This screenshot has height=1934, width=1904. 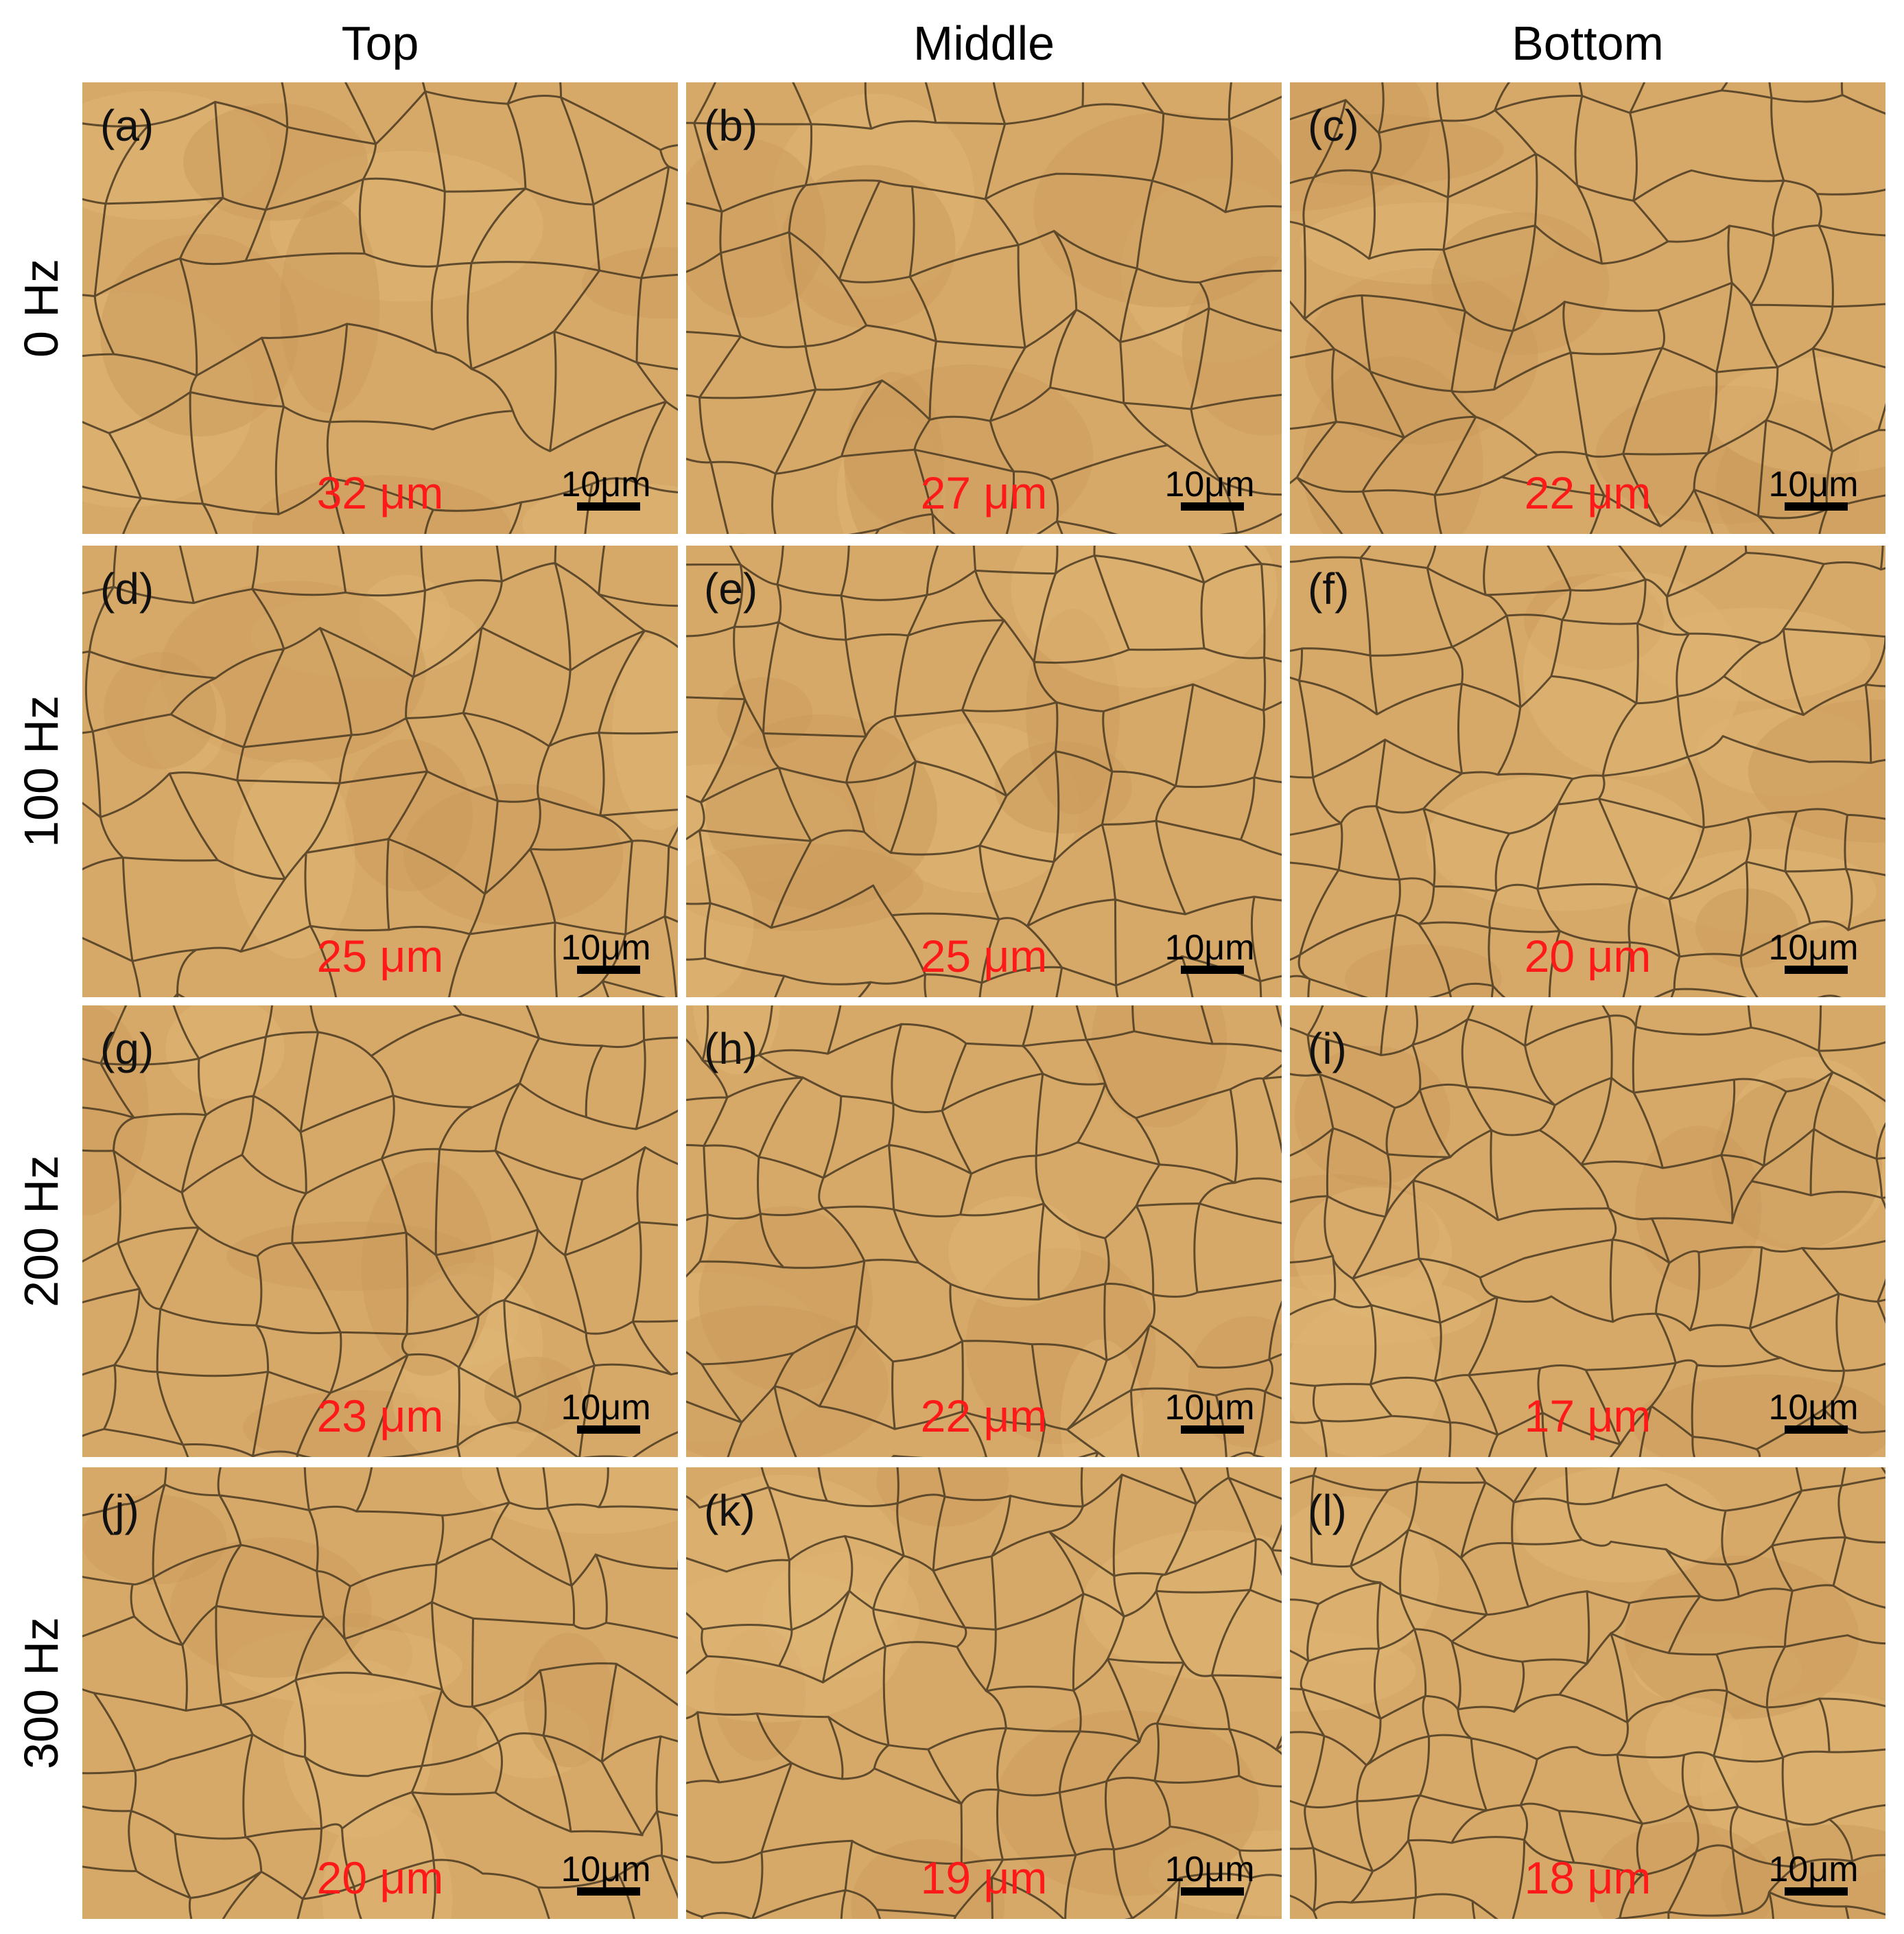 What do you see at coordinates (1329, 589) in the screenshot?
I see `panel-label: (f)` at bounding box center [1329, 589].